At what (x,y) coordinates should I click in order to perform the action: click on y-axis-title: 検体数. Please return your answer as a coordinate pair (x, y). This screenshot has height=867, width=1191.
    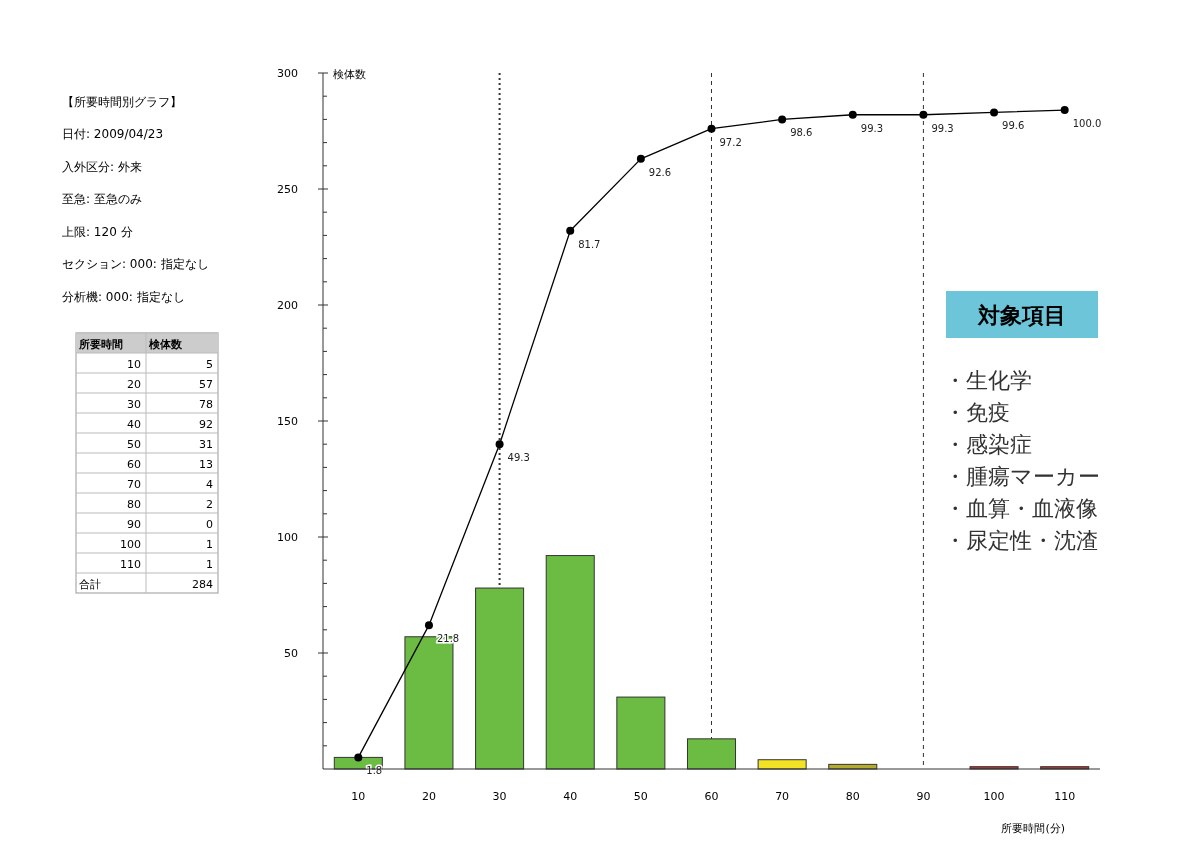
    Looking at the image, I should click on (349, 74).